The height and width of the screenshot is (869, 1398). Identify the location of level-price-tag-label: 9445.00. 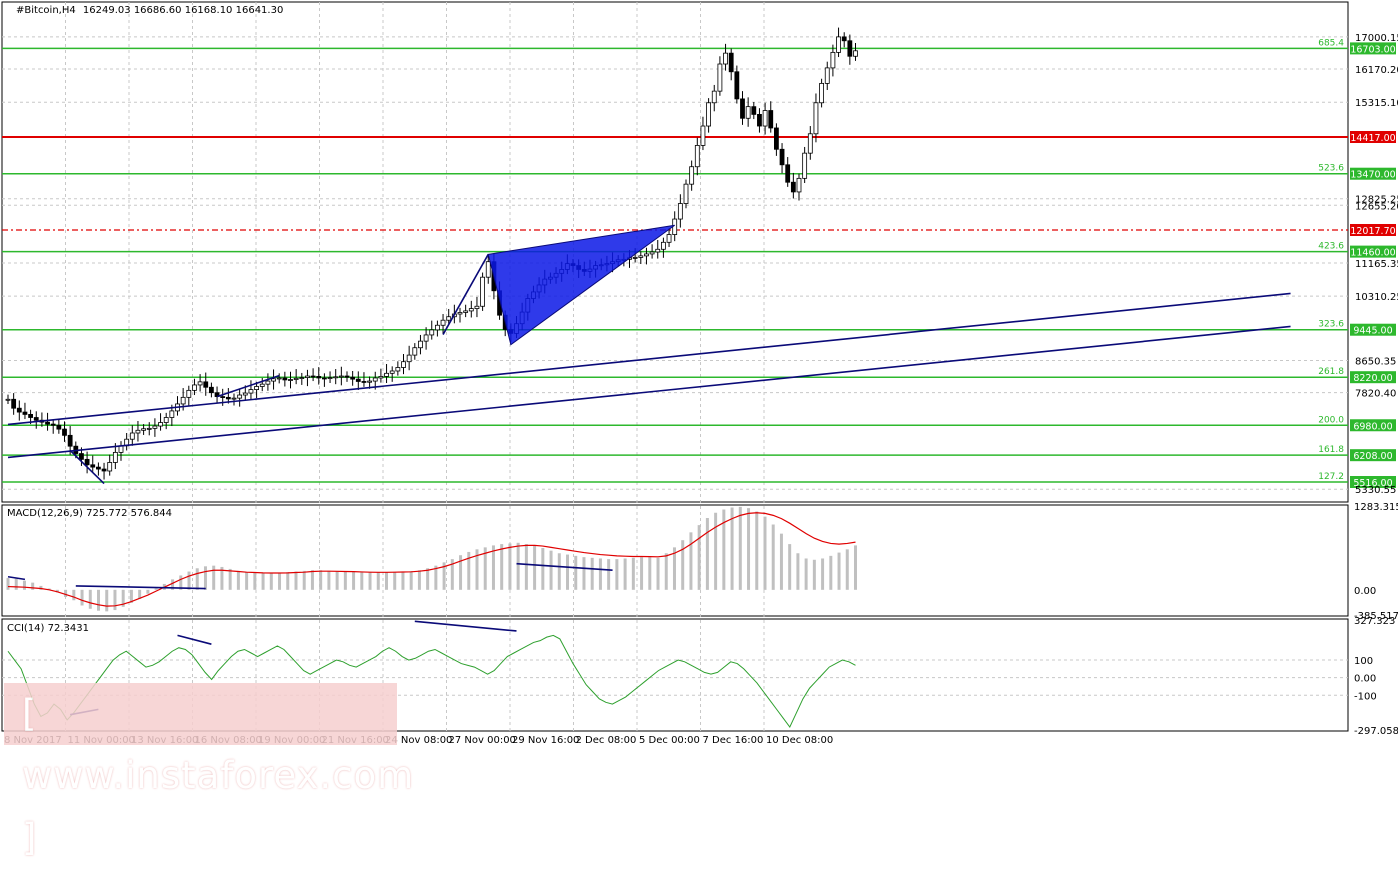
(1372, 331).